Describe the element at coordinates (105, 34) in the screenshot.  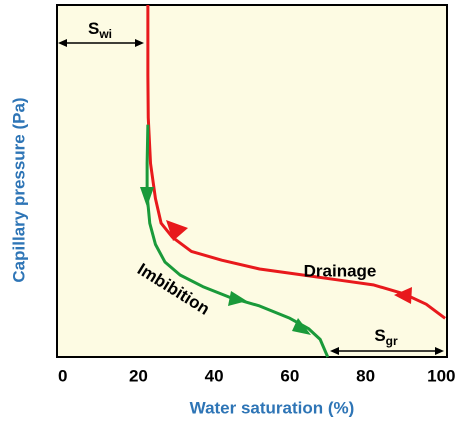
I see `swi-label-sub: wi` at that location.